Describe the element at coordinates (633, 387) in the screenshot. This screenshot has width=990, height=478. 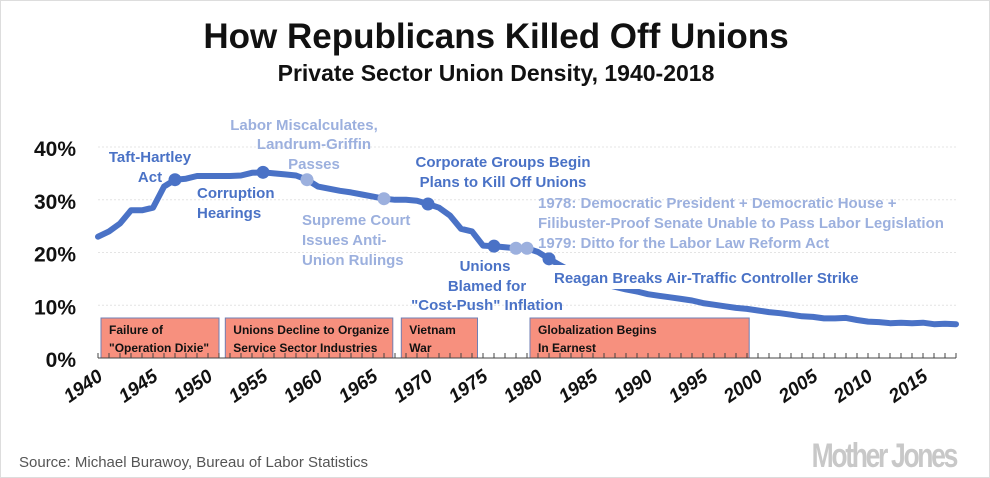
I see `x-tick-label: 1990` at that location.